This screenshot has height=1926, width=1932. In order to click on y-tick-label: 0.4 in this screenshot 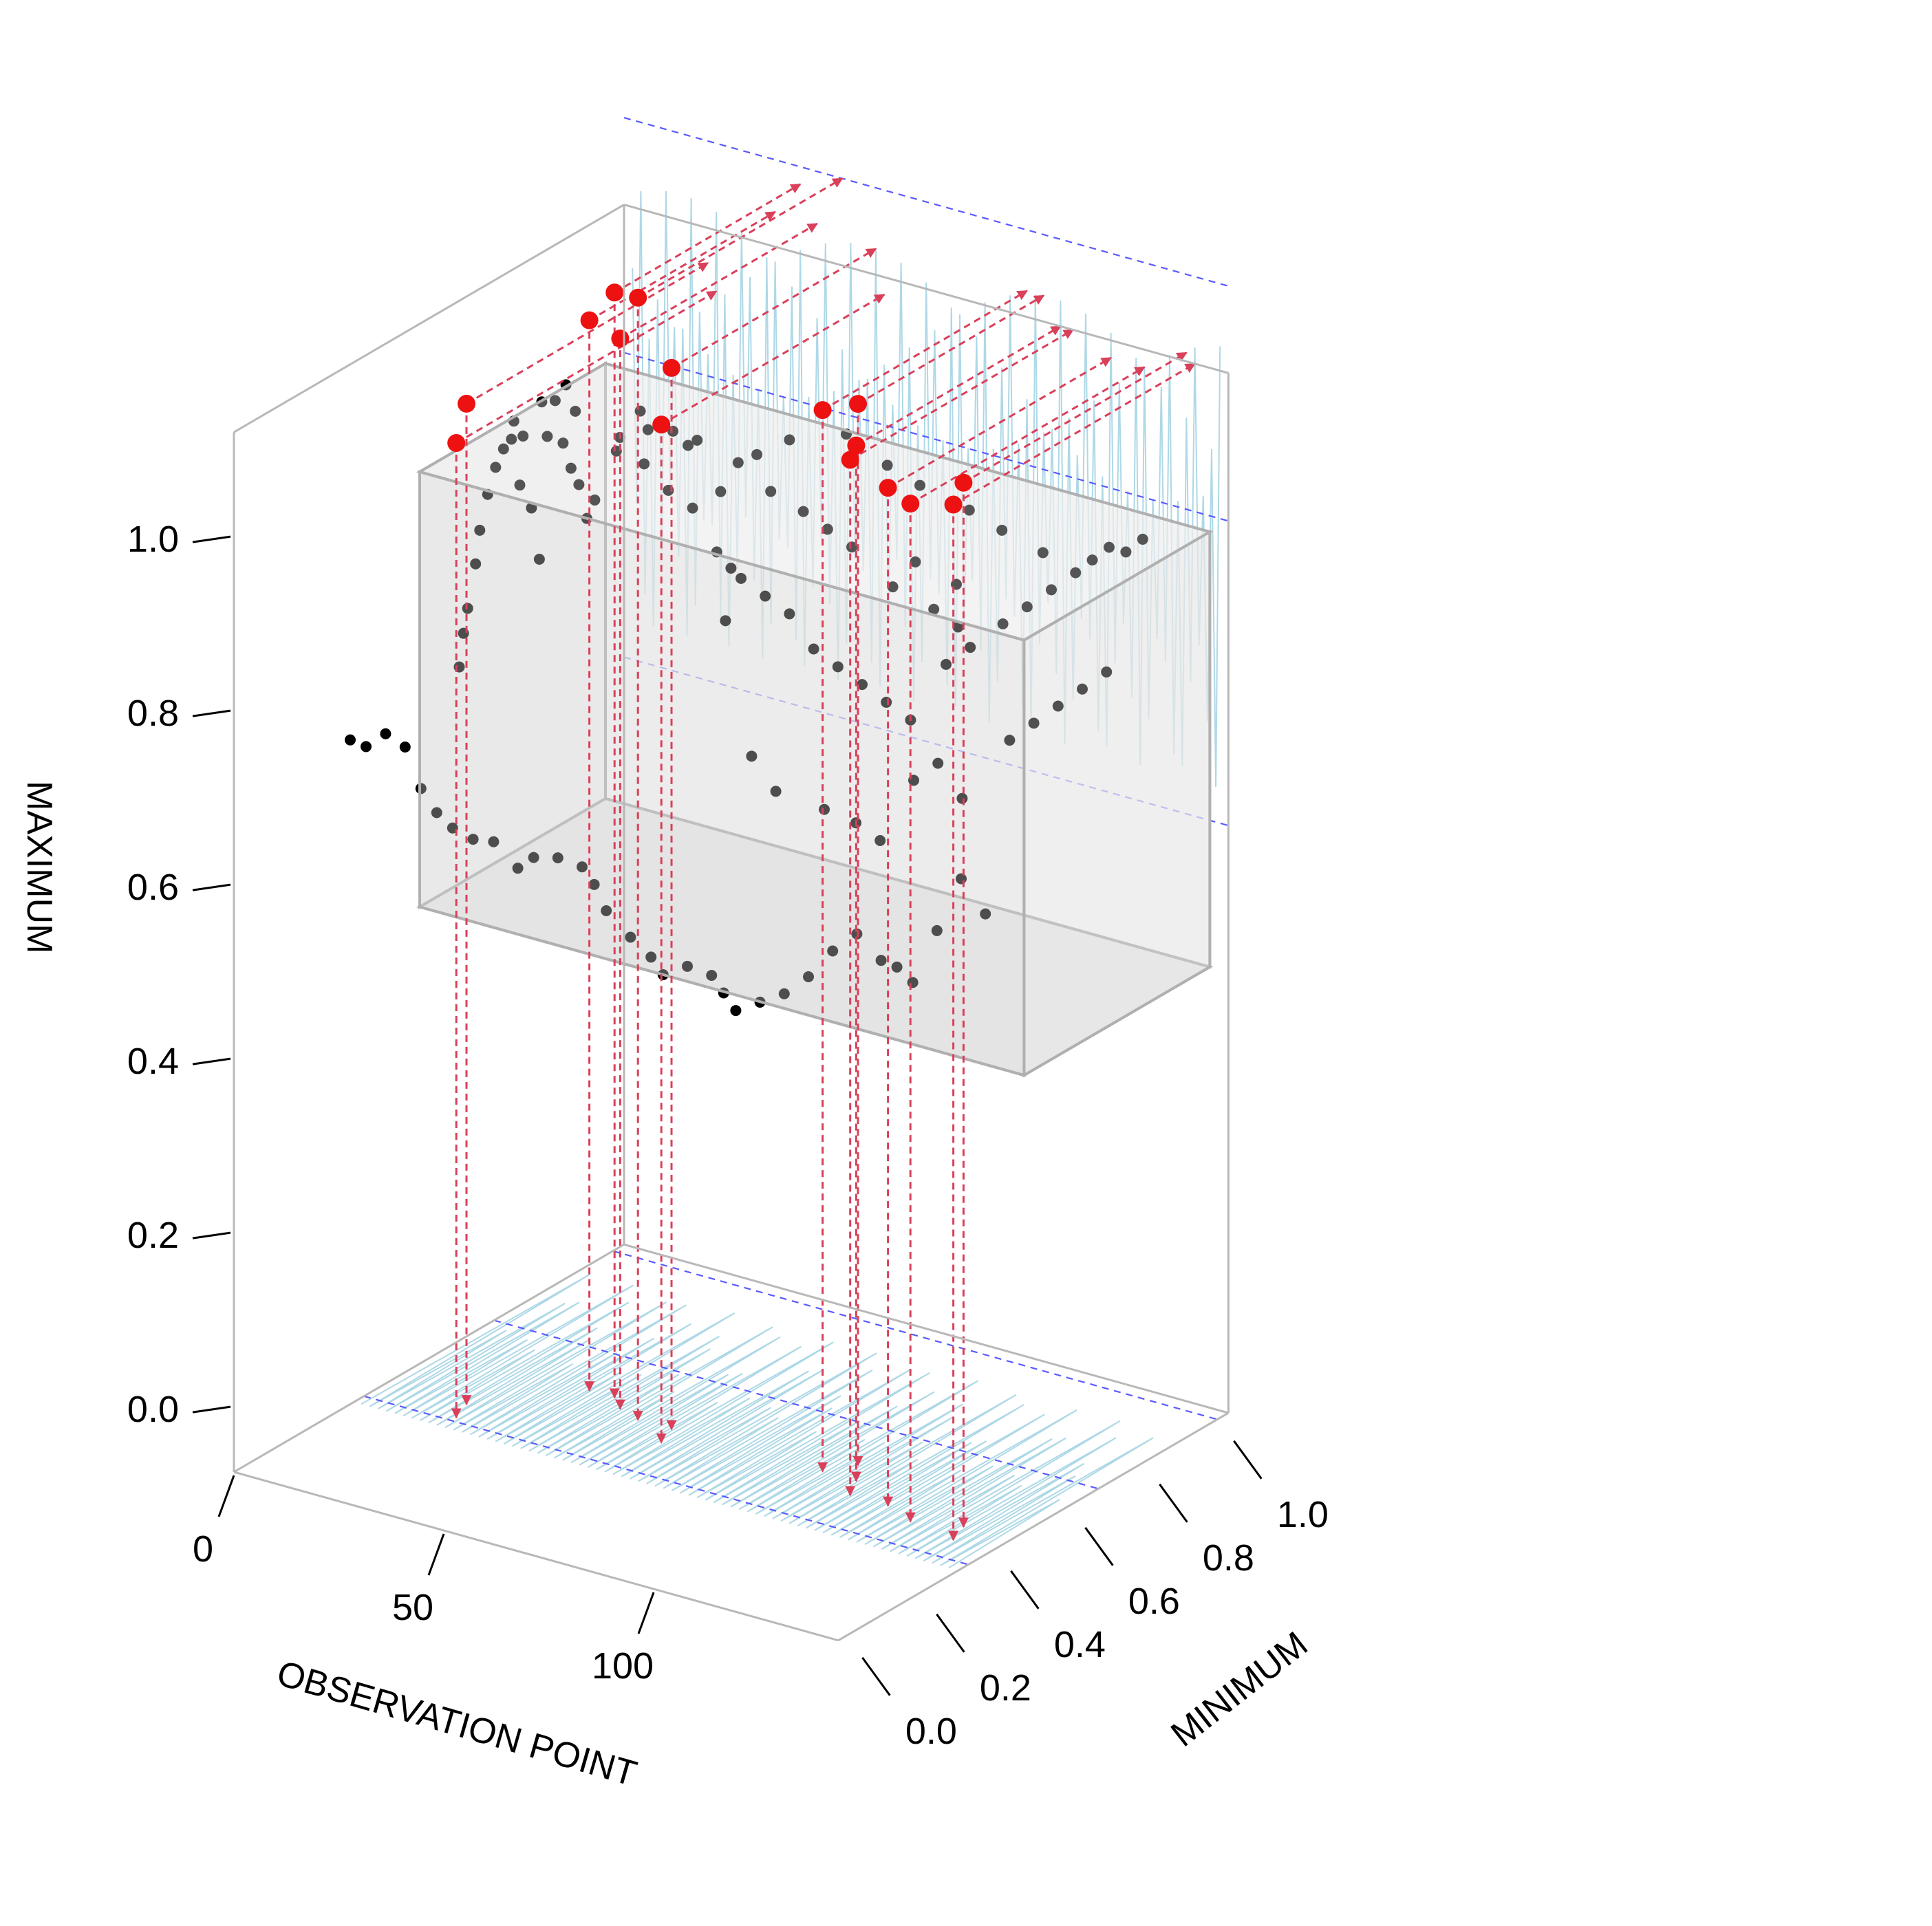, I will do `click(1080, 1644)`.